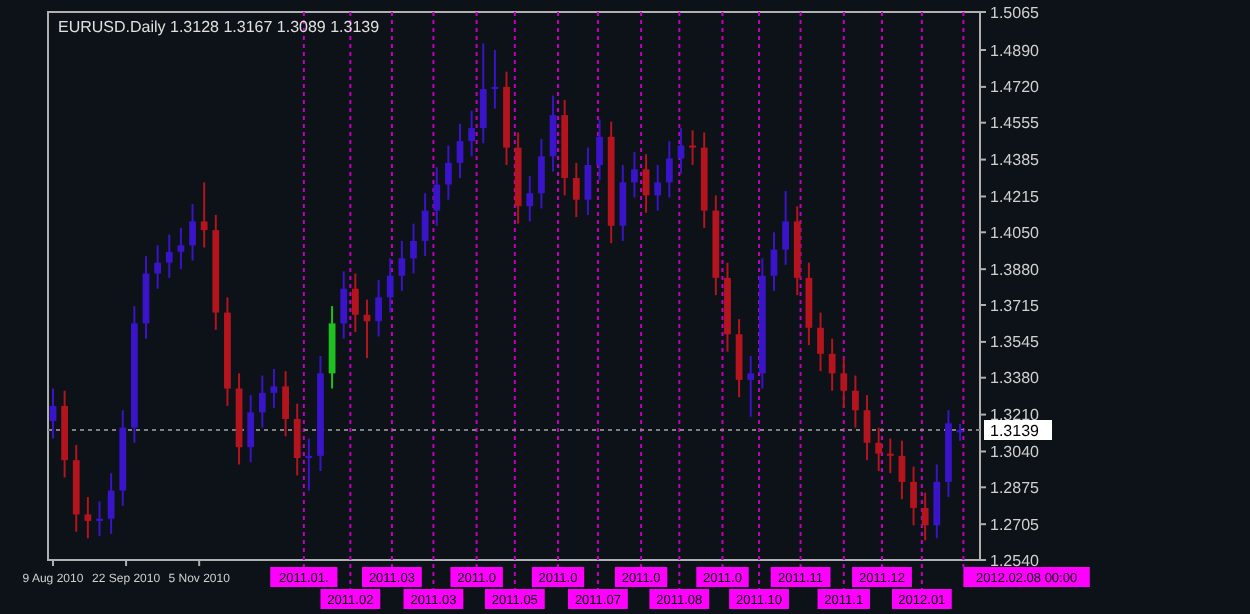 The image size is (1250, 614). I want to click on y-tick-label: 1.3880, so click(1015, 269).